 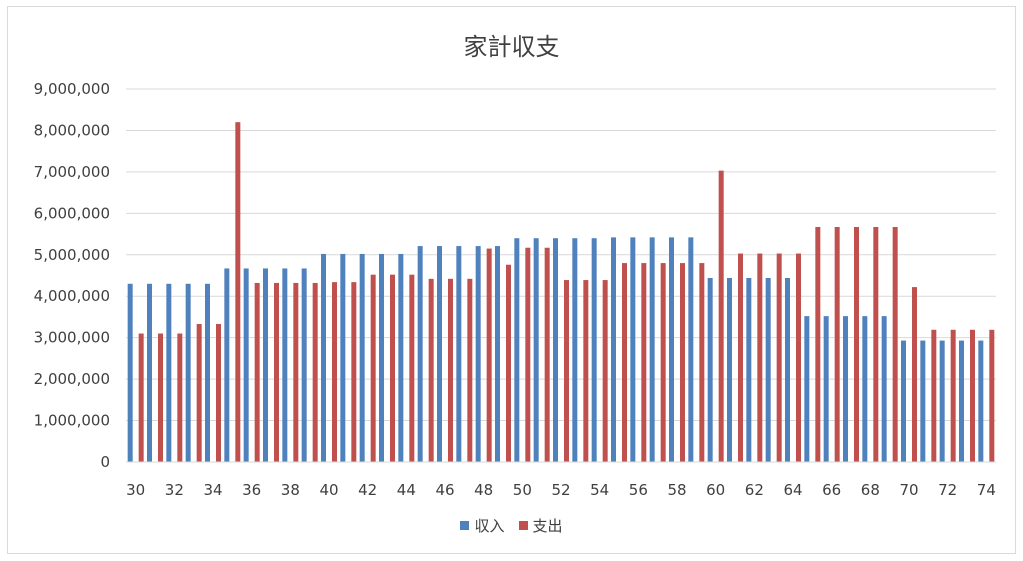 I want to click on x-tick-label: 48, so click(x=483, y=490).